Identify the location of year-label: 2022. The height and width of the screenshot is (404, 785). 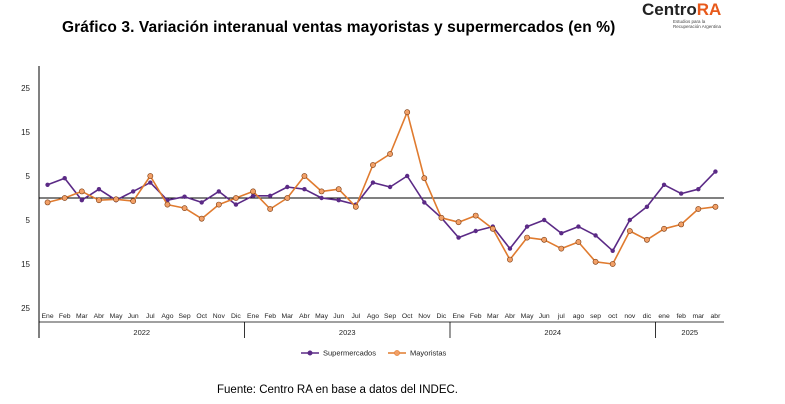
(141, 332).